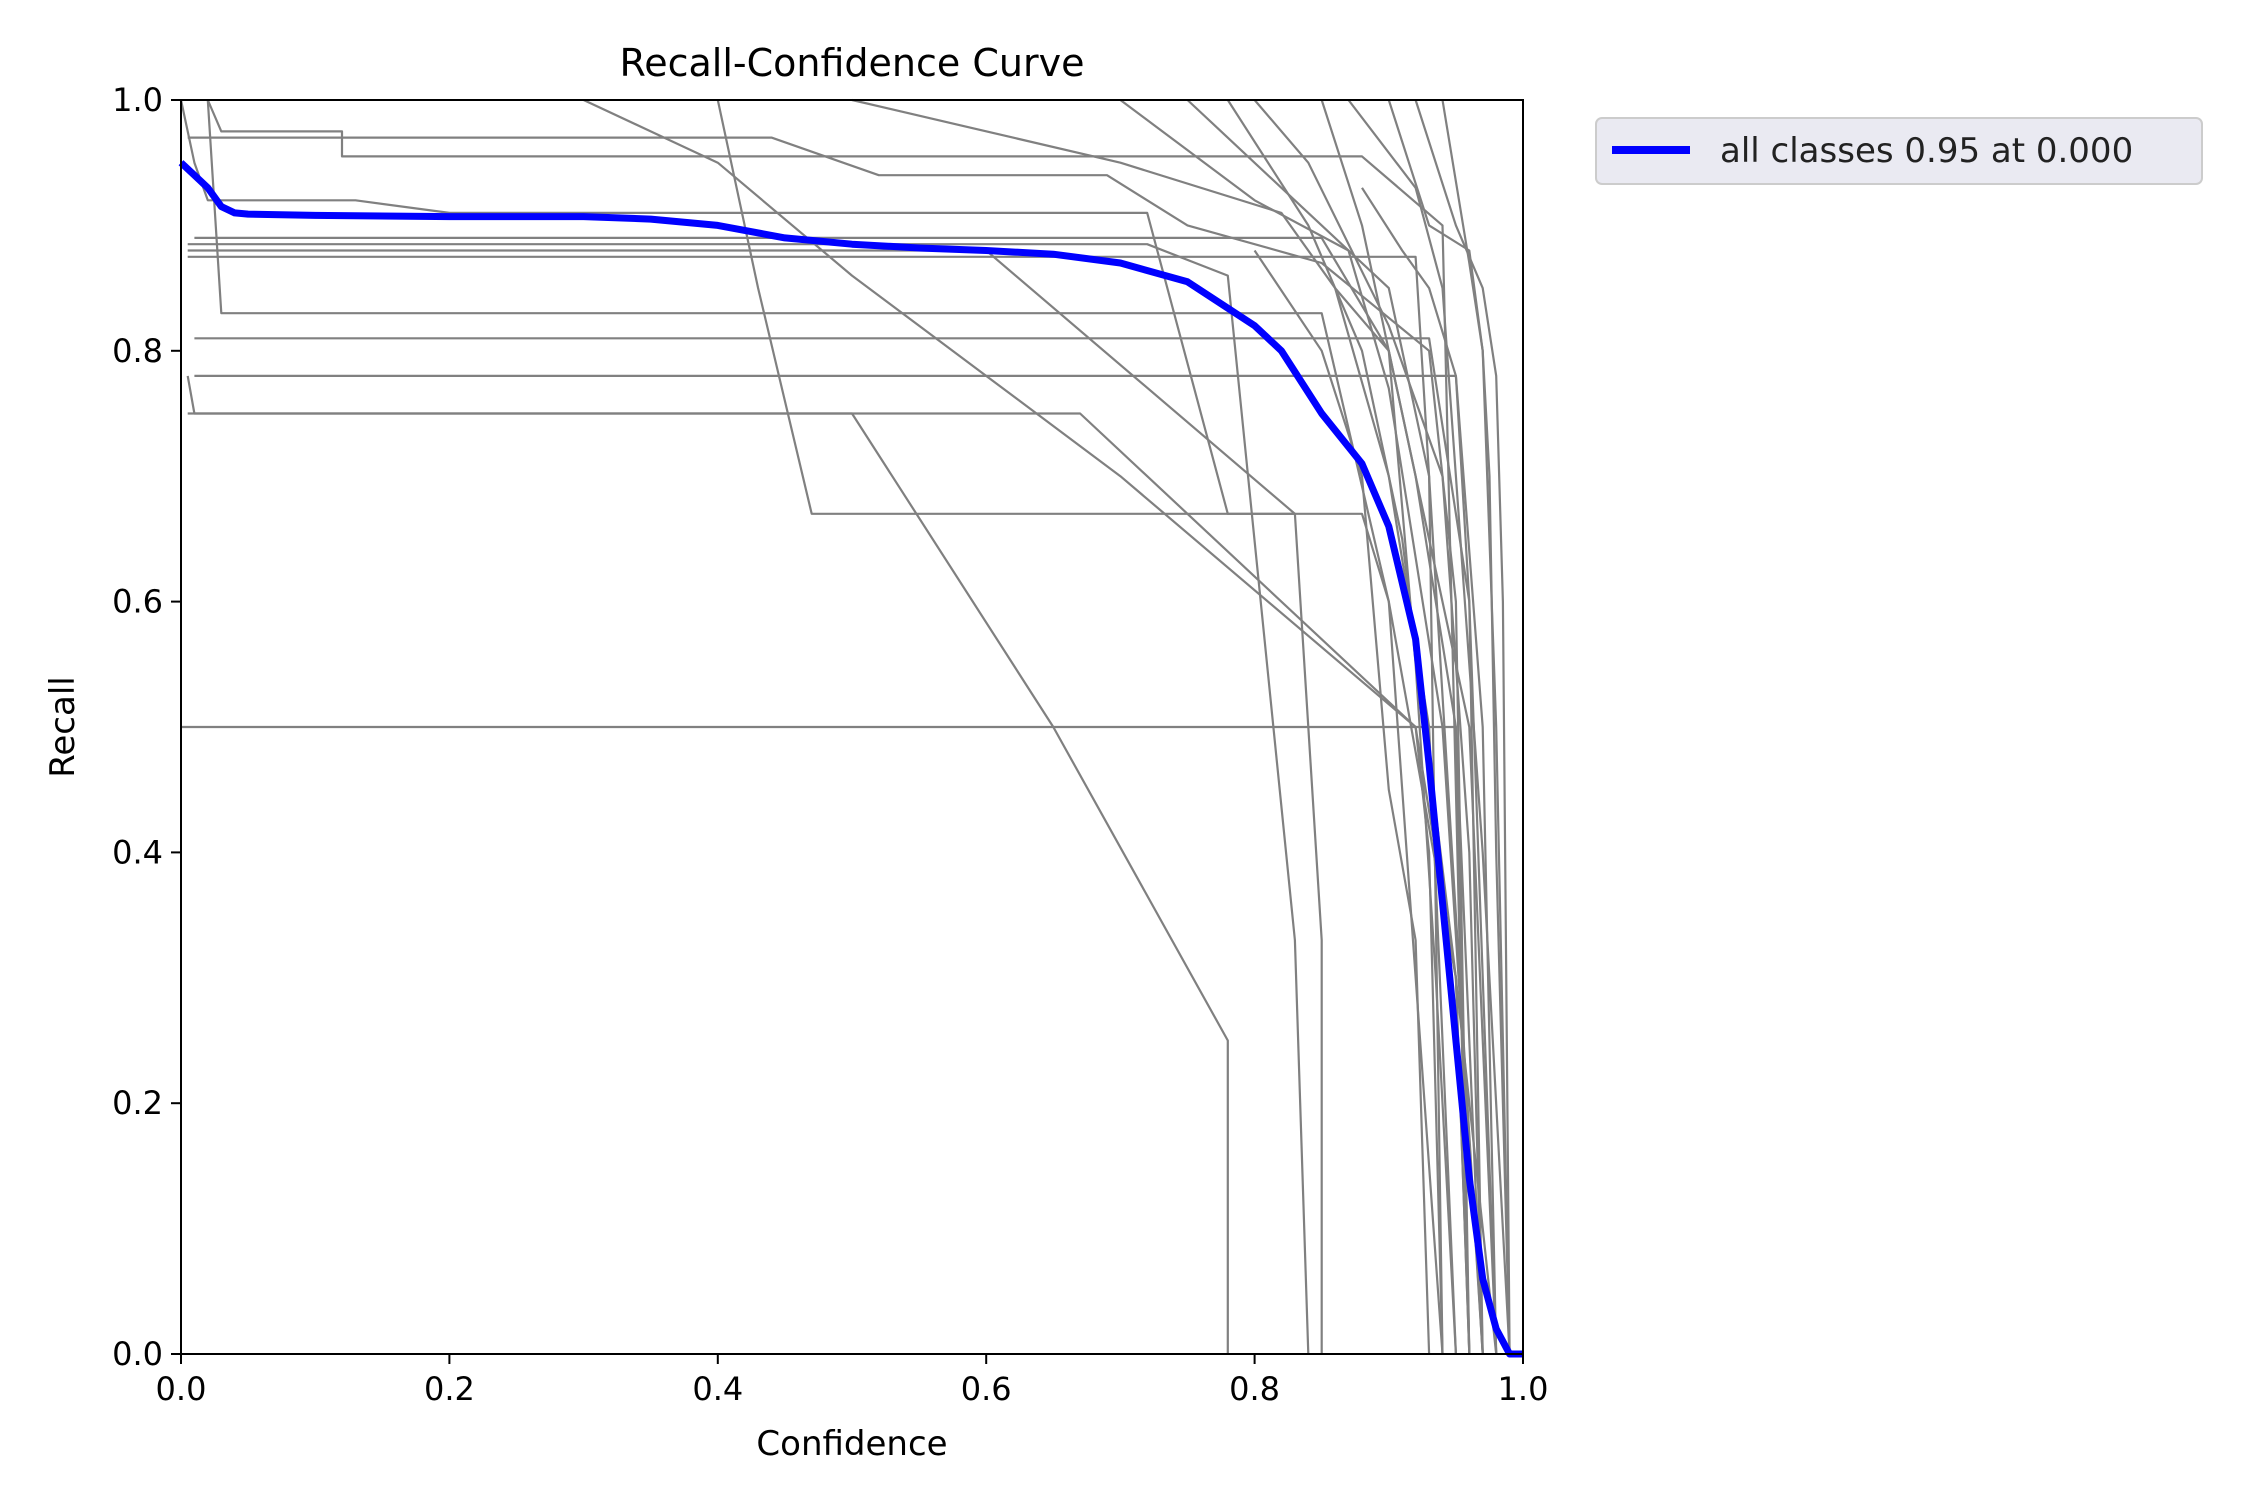 The height and width of the screenshot is (1500, 2250). I want to click on x-tick-label: 0.4, so click(717, 1389).